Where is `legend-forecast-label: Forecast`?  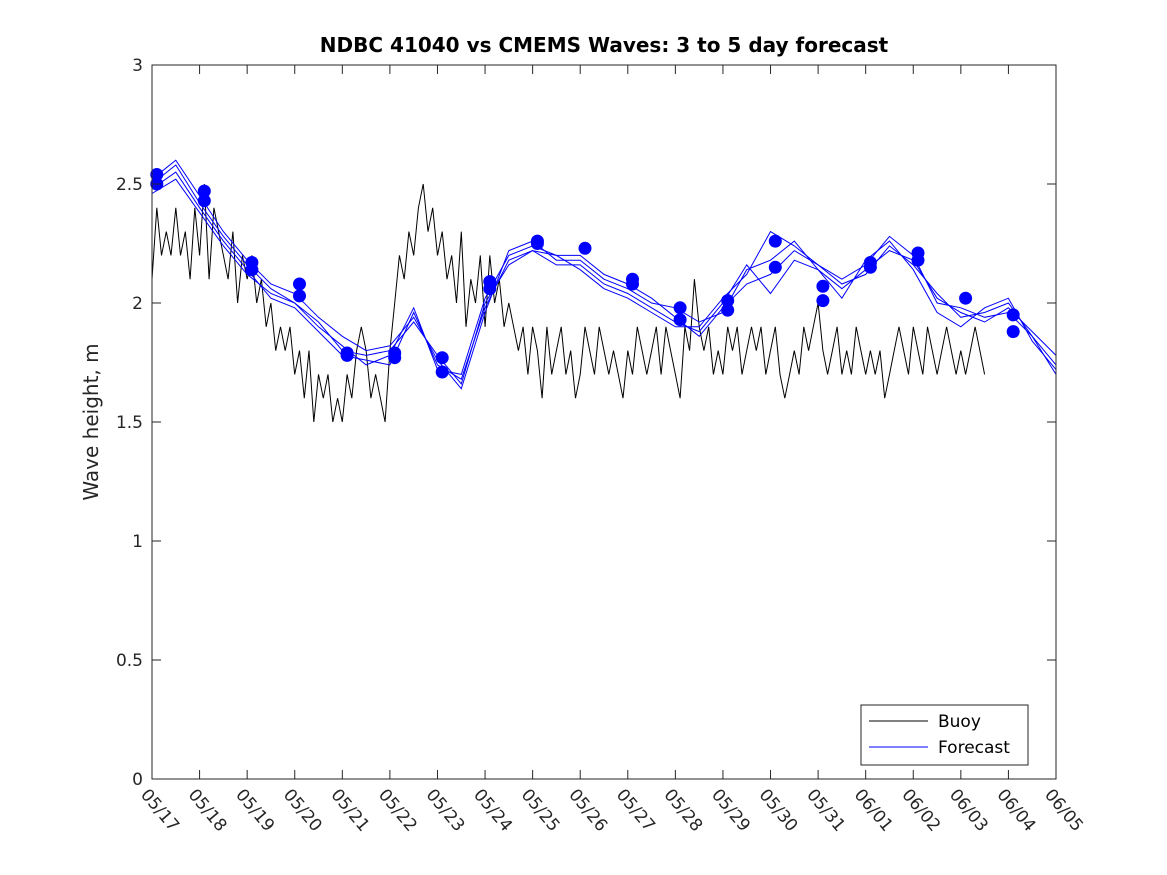
legend-forecast-label: Forecast is located at coordinates (974, 748).